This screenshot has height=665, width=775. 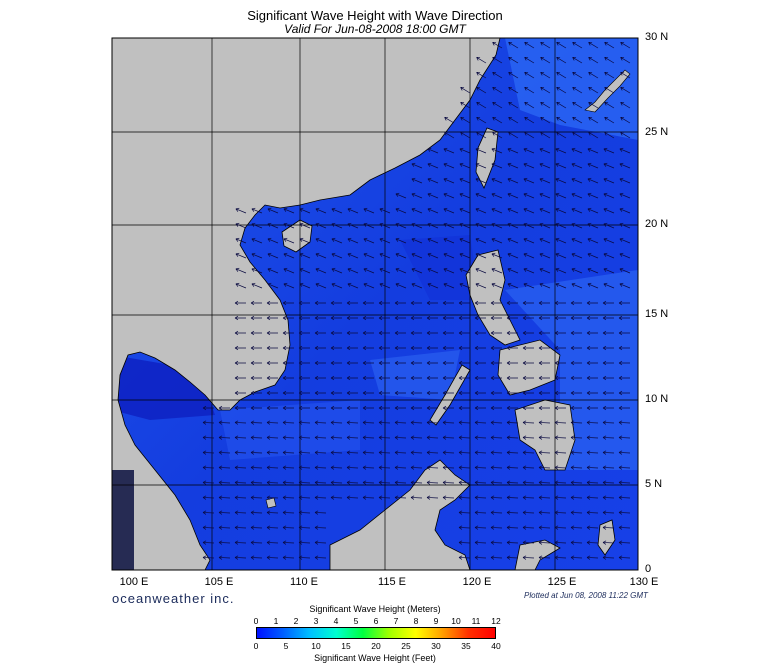 I want to click on andaman-sea-dark, so click(x=123, y=520).